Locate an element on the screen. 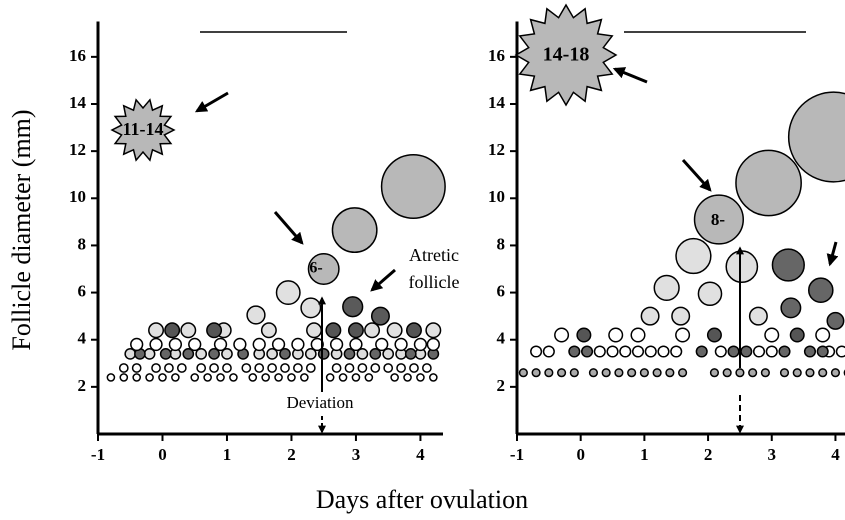 Image resolution: width=845 pixels, height=520 pixels. annotation: 8- is located at coordinates (718, 219).